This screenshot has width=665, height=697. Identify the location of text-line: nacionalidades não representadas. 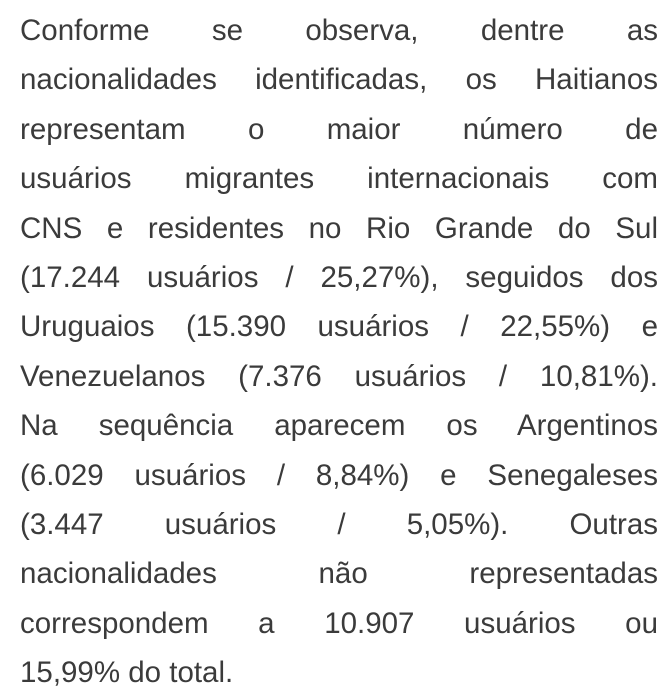
(339, 574).